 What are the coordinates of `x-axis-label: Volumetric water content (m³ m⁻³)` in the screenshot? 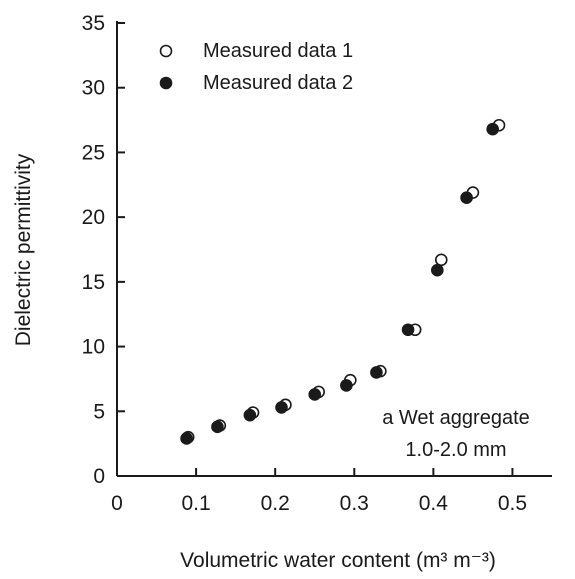 It's located at (338, 560).